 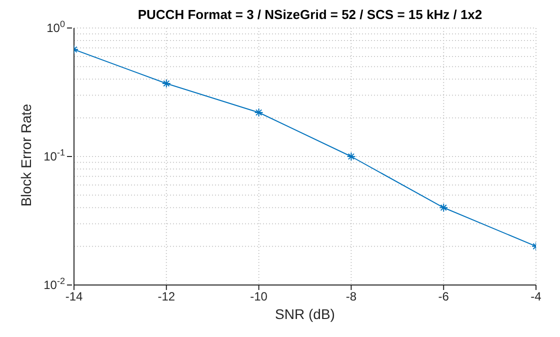 What do you see at coordinates (74, 297) in the screenshot?
I see `x-tick-label: -14` at bounding box center [74, 297].